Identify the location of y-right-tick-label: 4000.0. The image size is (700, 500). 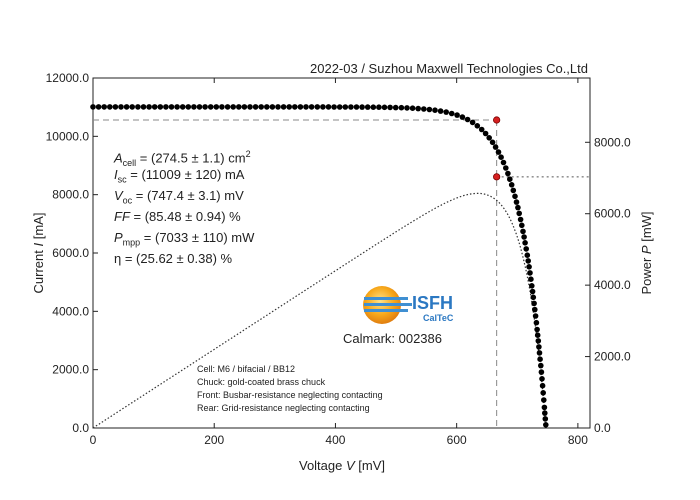
(612, 285).